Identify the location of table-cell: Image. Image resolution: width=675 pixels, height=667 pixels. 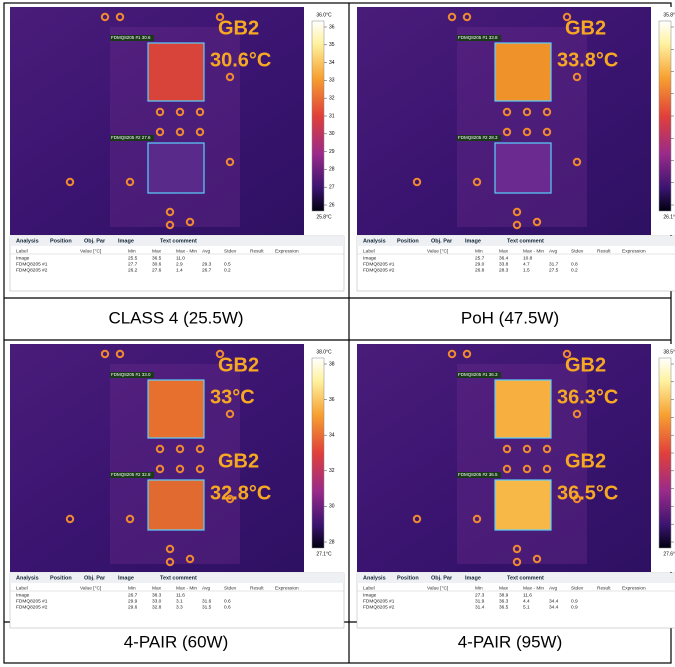
(370, 595).